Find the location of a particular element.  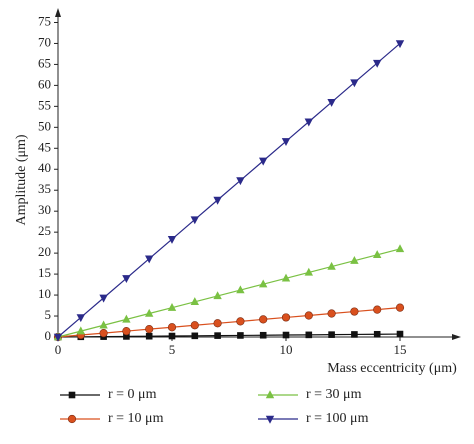

y-tick-label: 25 is located at coordinates (44, 230).